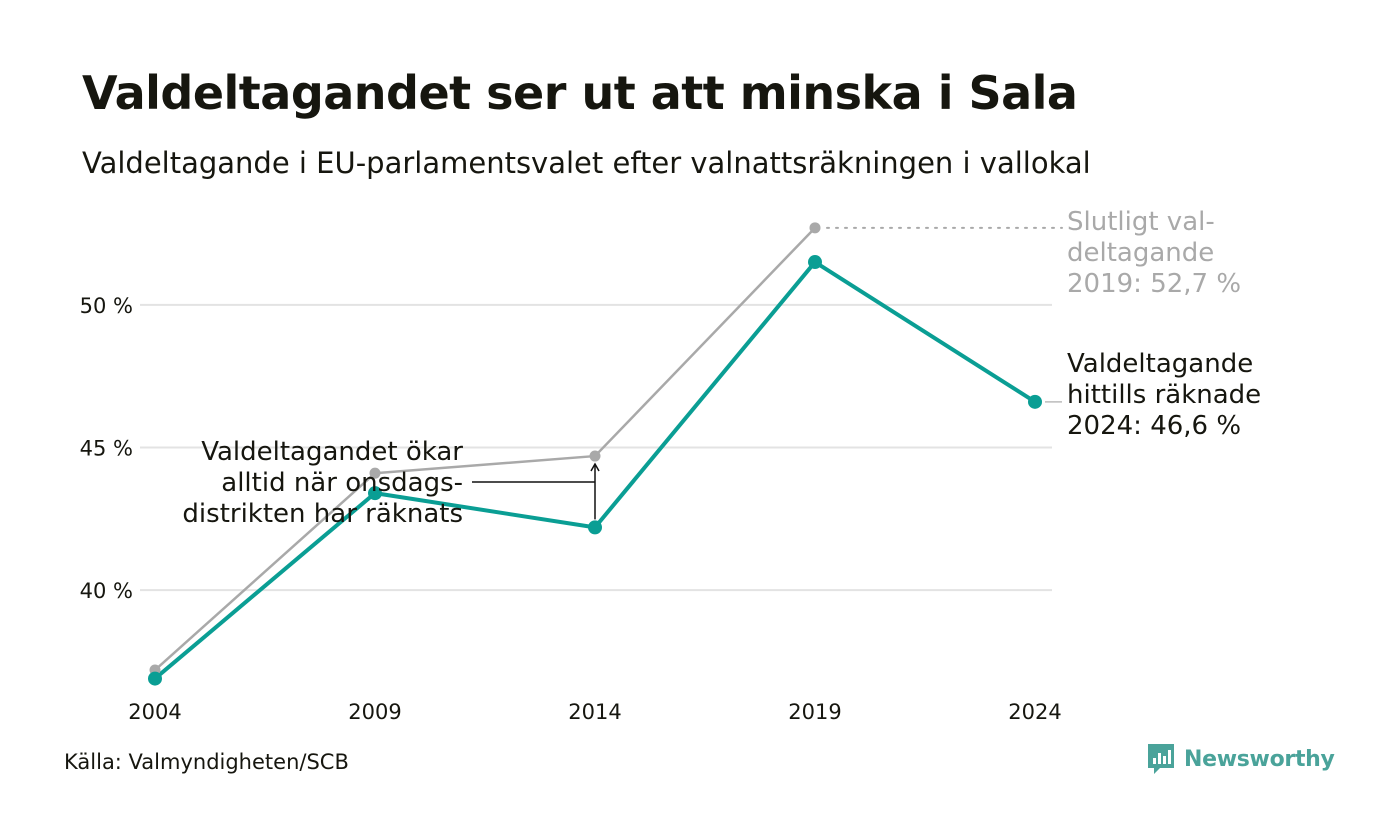  What do you see at coordinates (814, 712) in the screenshot?
I see `x-tick-label: 2019` at bounding box center [814, 712].